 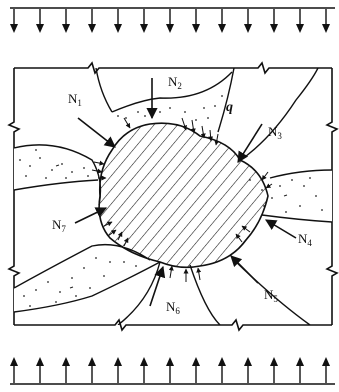 What do you see at coordinates (75, 99) in the screenshot?
I see `label-n1: N1` at bounding box center [75, 99].